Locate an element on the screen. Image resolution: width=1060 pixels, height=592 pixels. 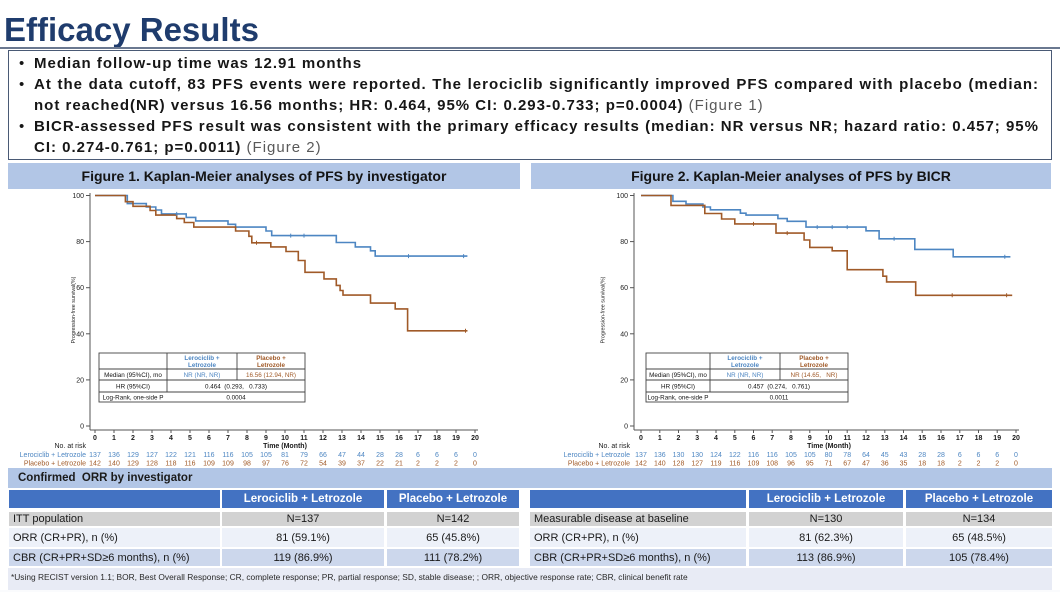
svg-text: 79 is located at coordinates (304, 455).